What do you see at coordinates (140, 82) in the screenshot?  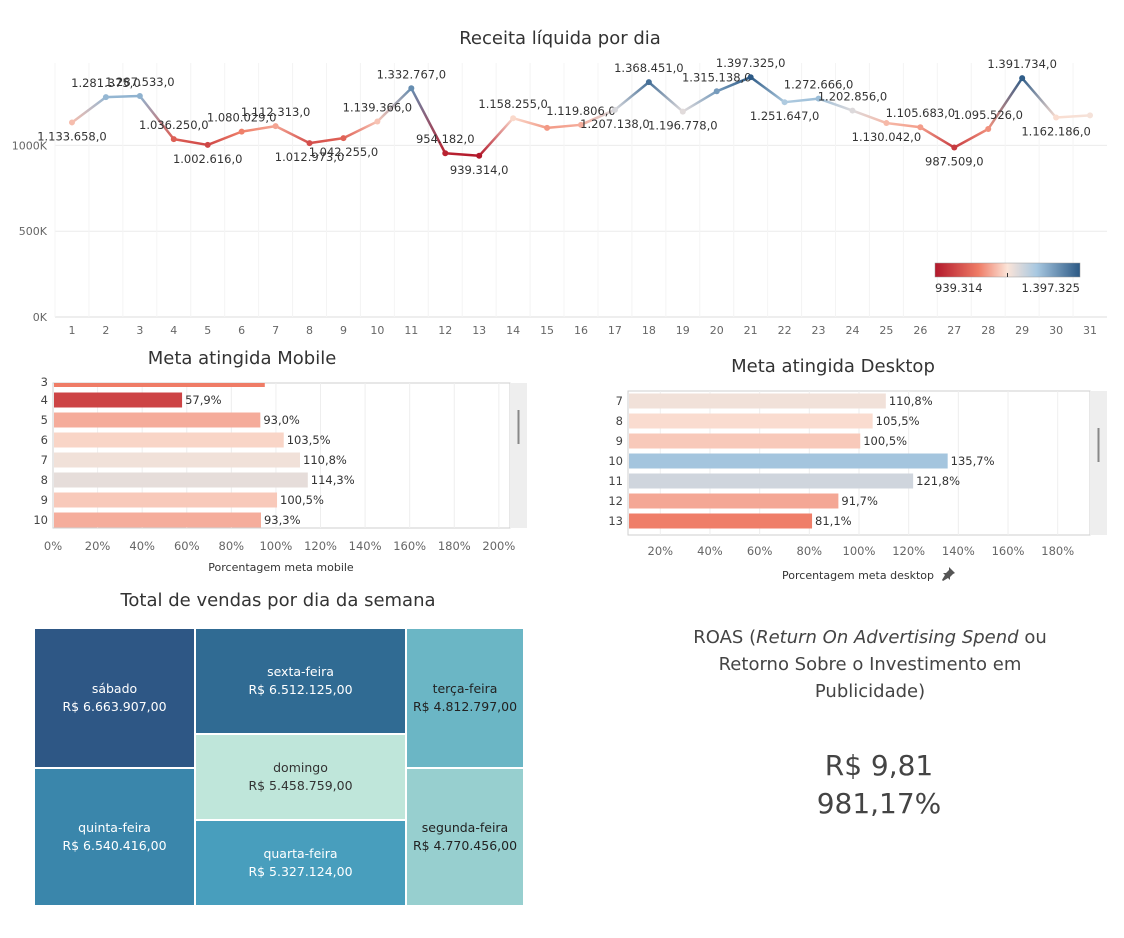 I see `data-label: 1.287.533,0` at bounding box center [140, 82].